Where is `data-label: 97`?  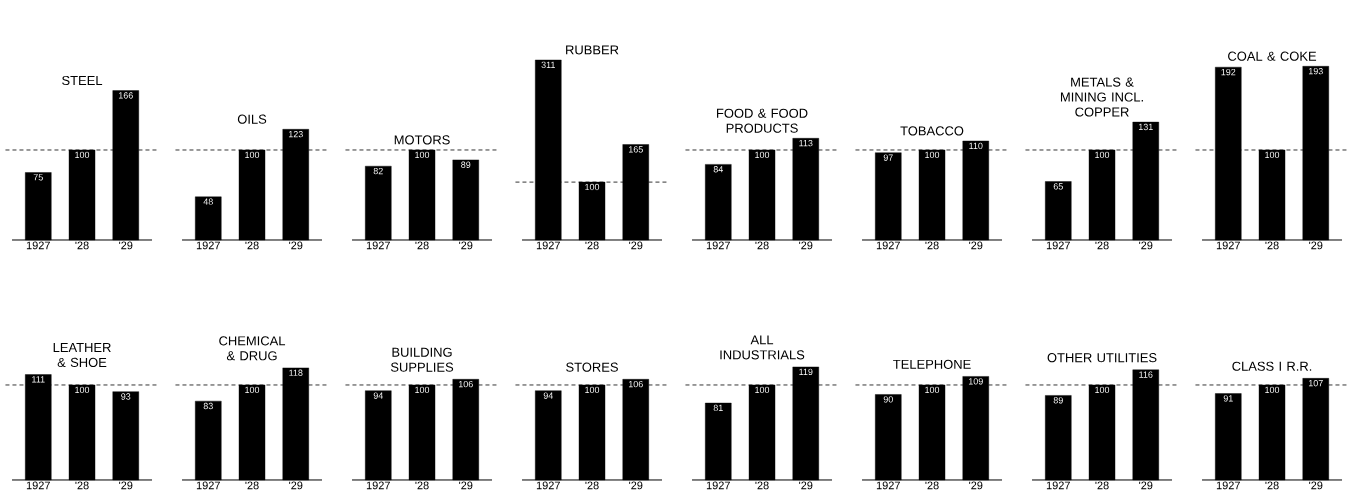
data-label: 97 is located at coordinates (888, 157).